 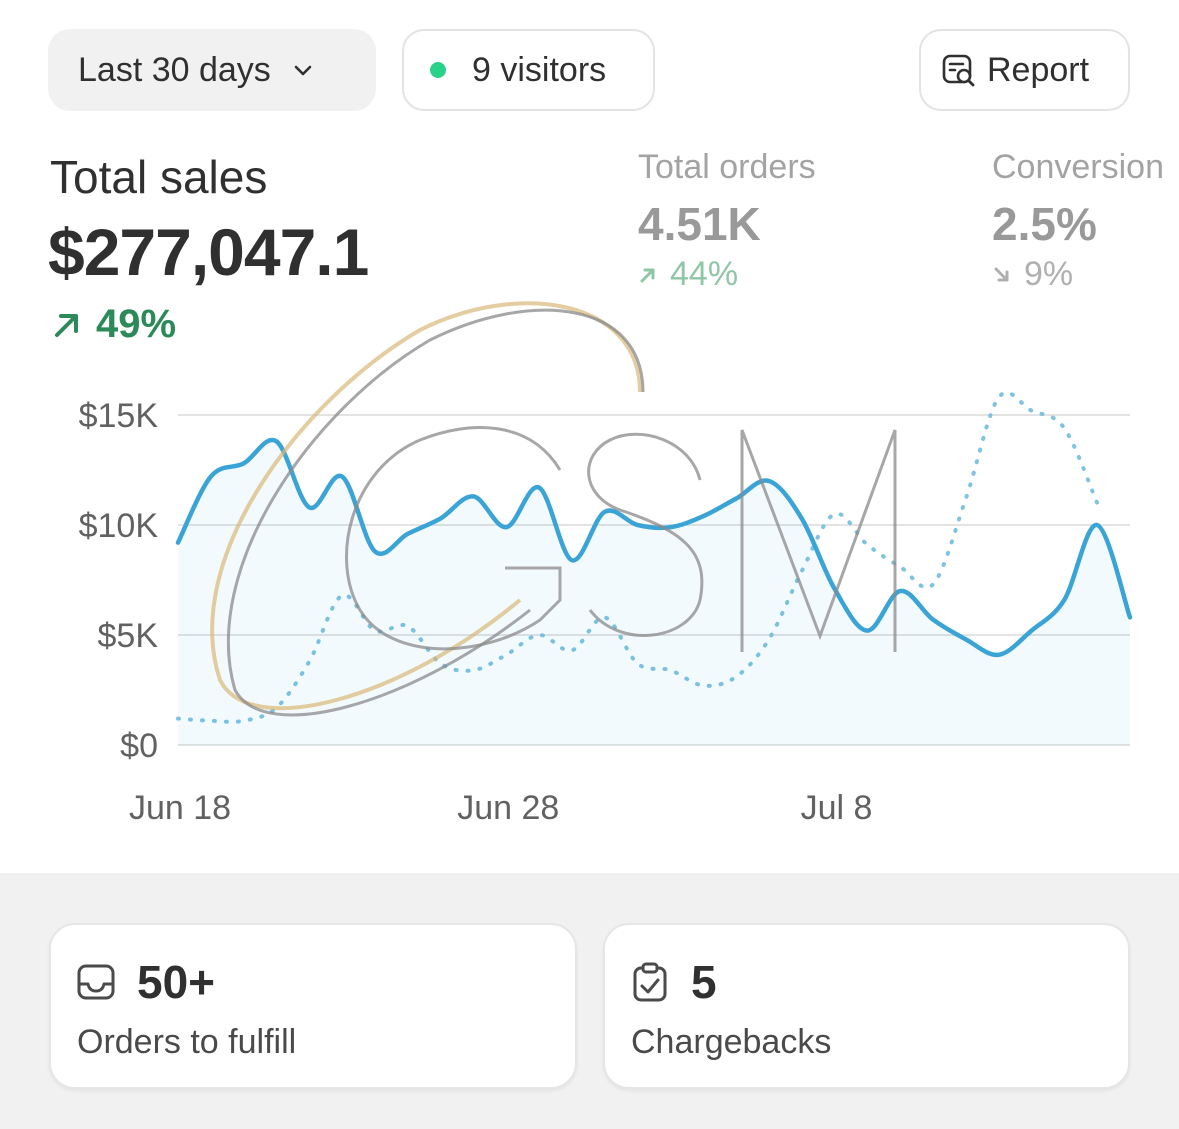 I want to click on arrow-down-right-icon, so click(x=1001, y=274).